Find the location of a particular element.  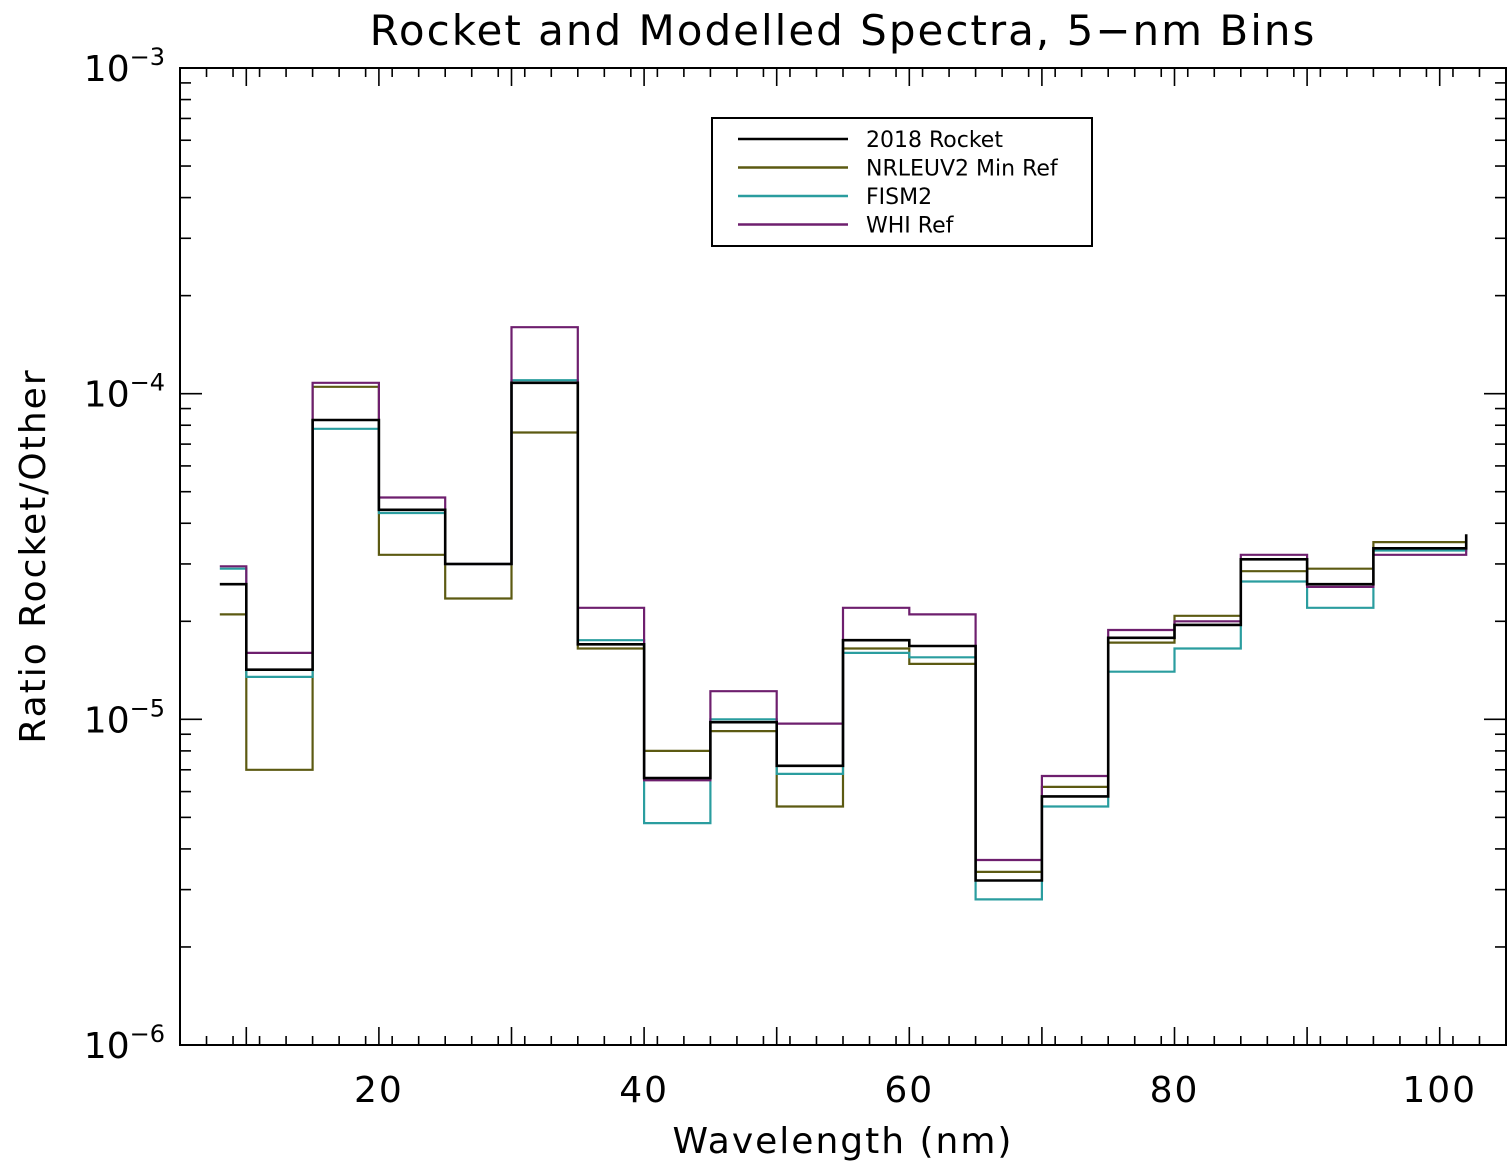

y-tick-label: 10⁻⁵ is located at coordinates (124, 717).